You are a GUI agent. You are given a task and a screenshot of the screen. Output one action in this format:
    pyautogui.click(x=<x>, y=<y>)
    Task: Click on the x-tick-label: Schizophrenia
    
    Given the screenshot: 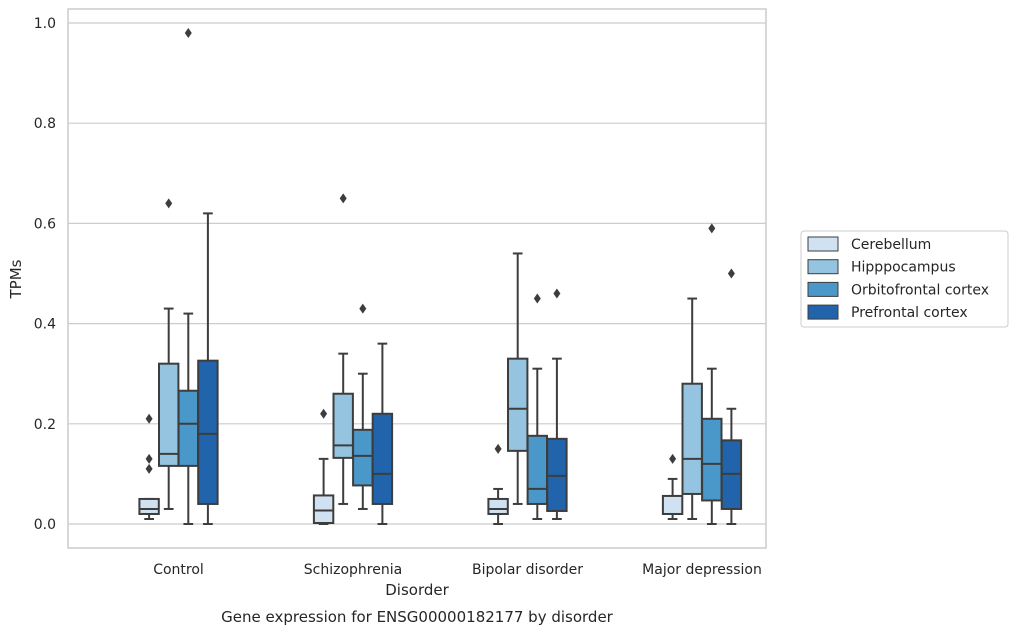 What is the action you would take?
    pyautogui.click(x=353, y=570)
    